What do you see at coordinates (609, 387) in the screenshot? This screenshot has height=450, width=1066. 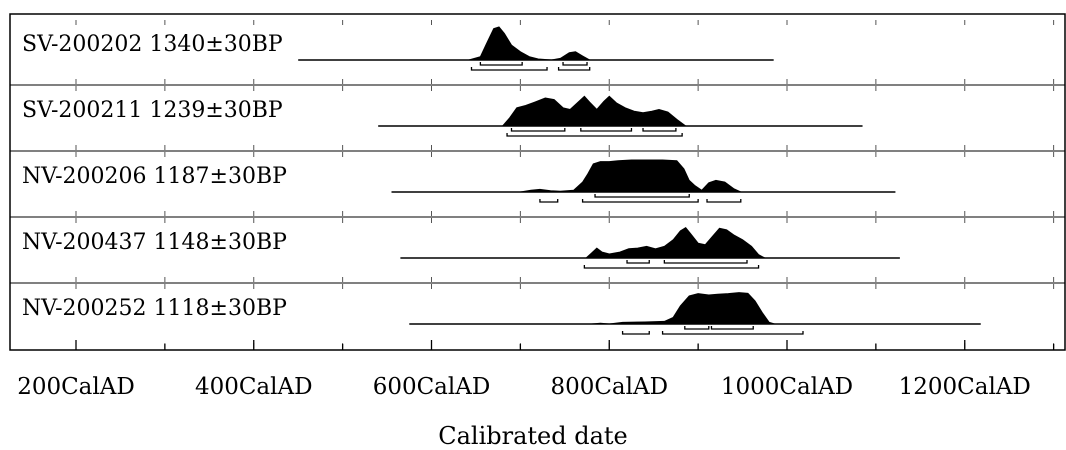 I see `x-tick-label: 800CalAD` at bounding box center [609, 387].